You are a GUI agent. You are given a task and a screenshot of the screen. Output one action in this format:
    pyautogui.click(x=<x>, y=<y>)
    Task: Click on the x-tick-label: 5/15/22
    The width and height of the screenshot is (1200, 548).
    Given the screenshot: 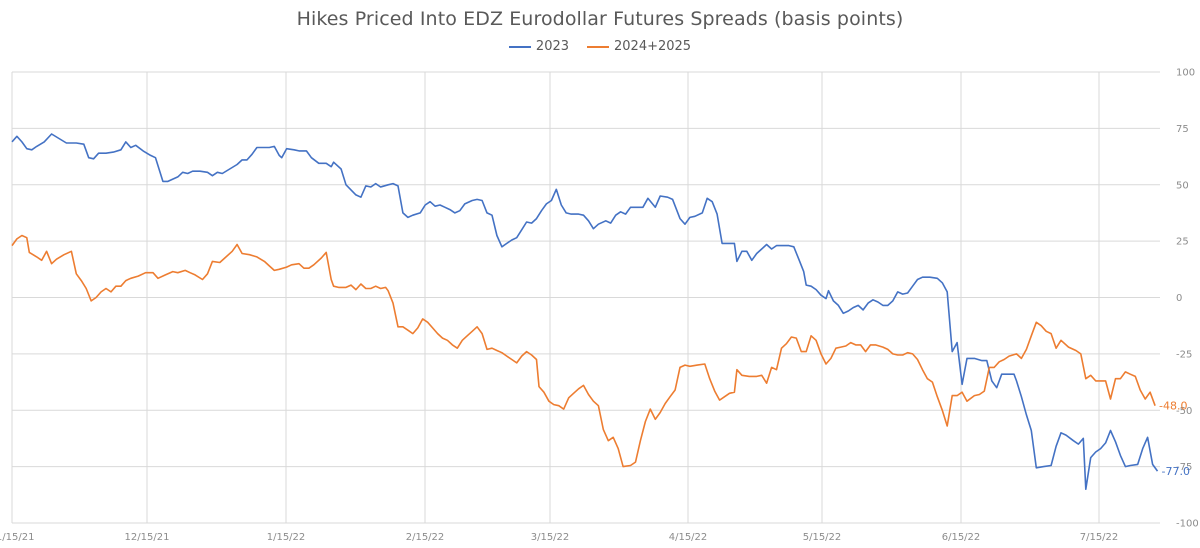 What is the action you would take?
    pyautogui.click(x=822, y=537)
    